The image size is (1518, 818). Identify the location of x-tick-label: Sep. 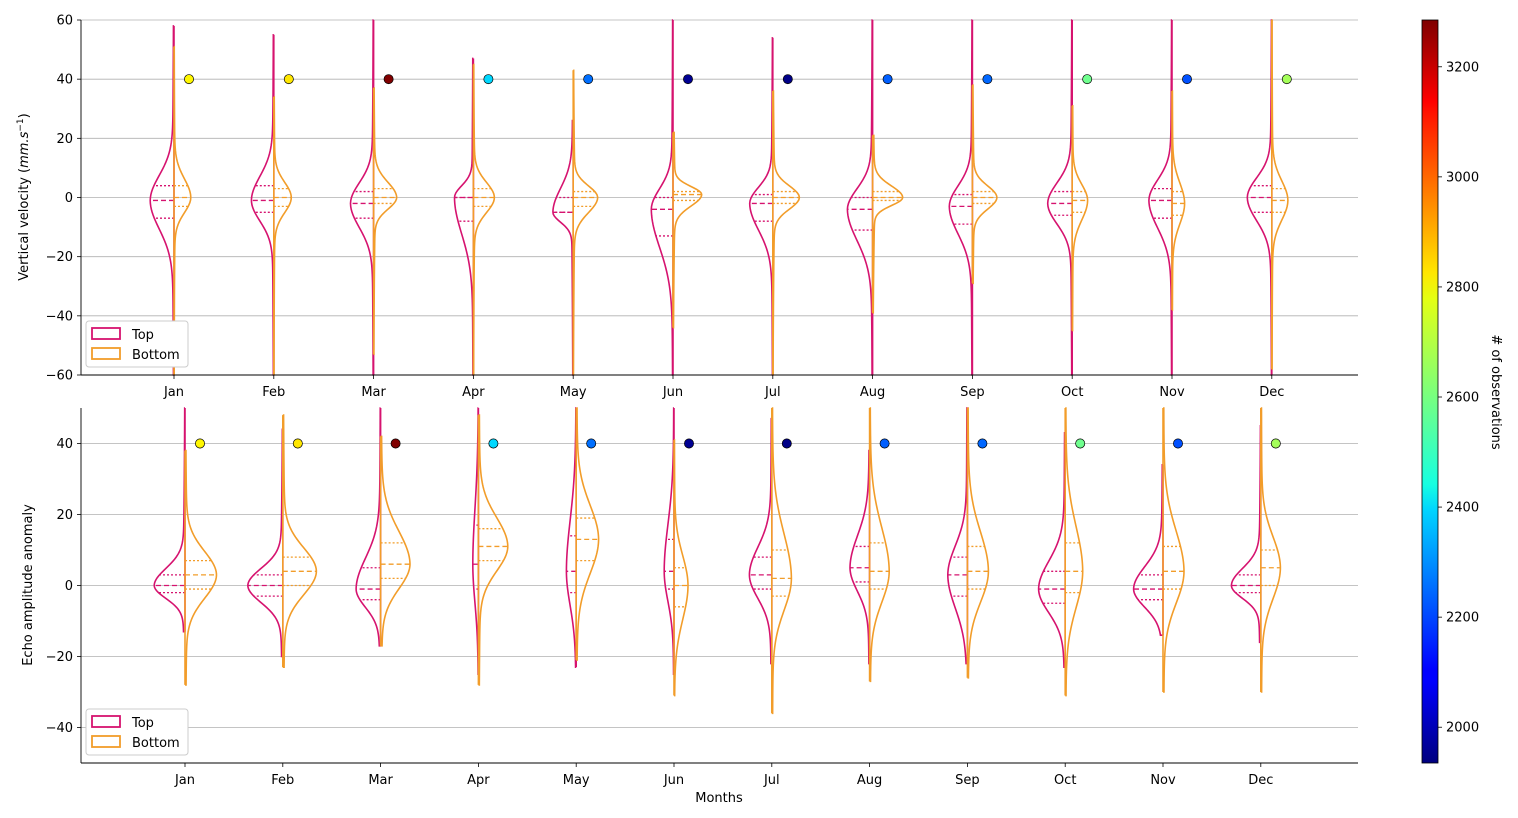
(967, 780).